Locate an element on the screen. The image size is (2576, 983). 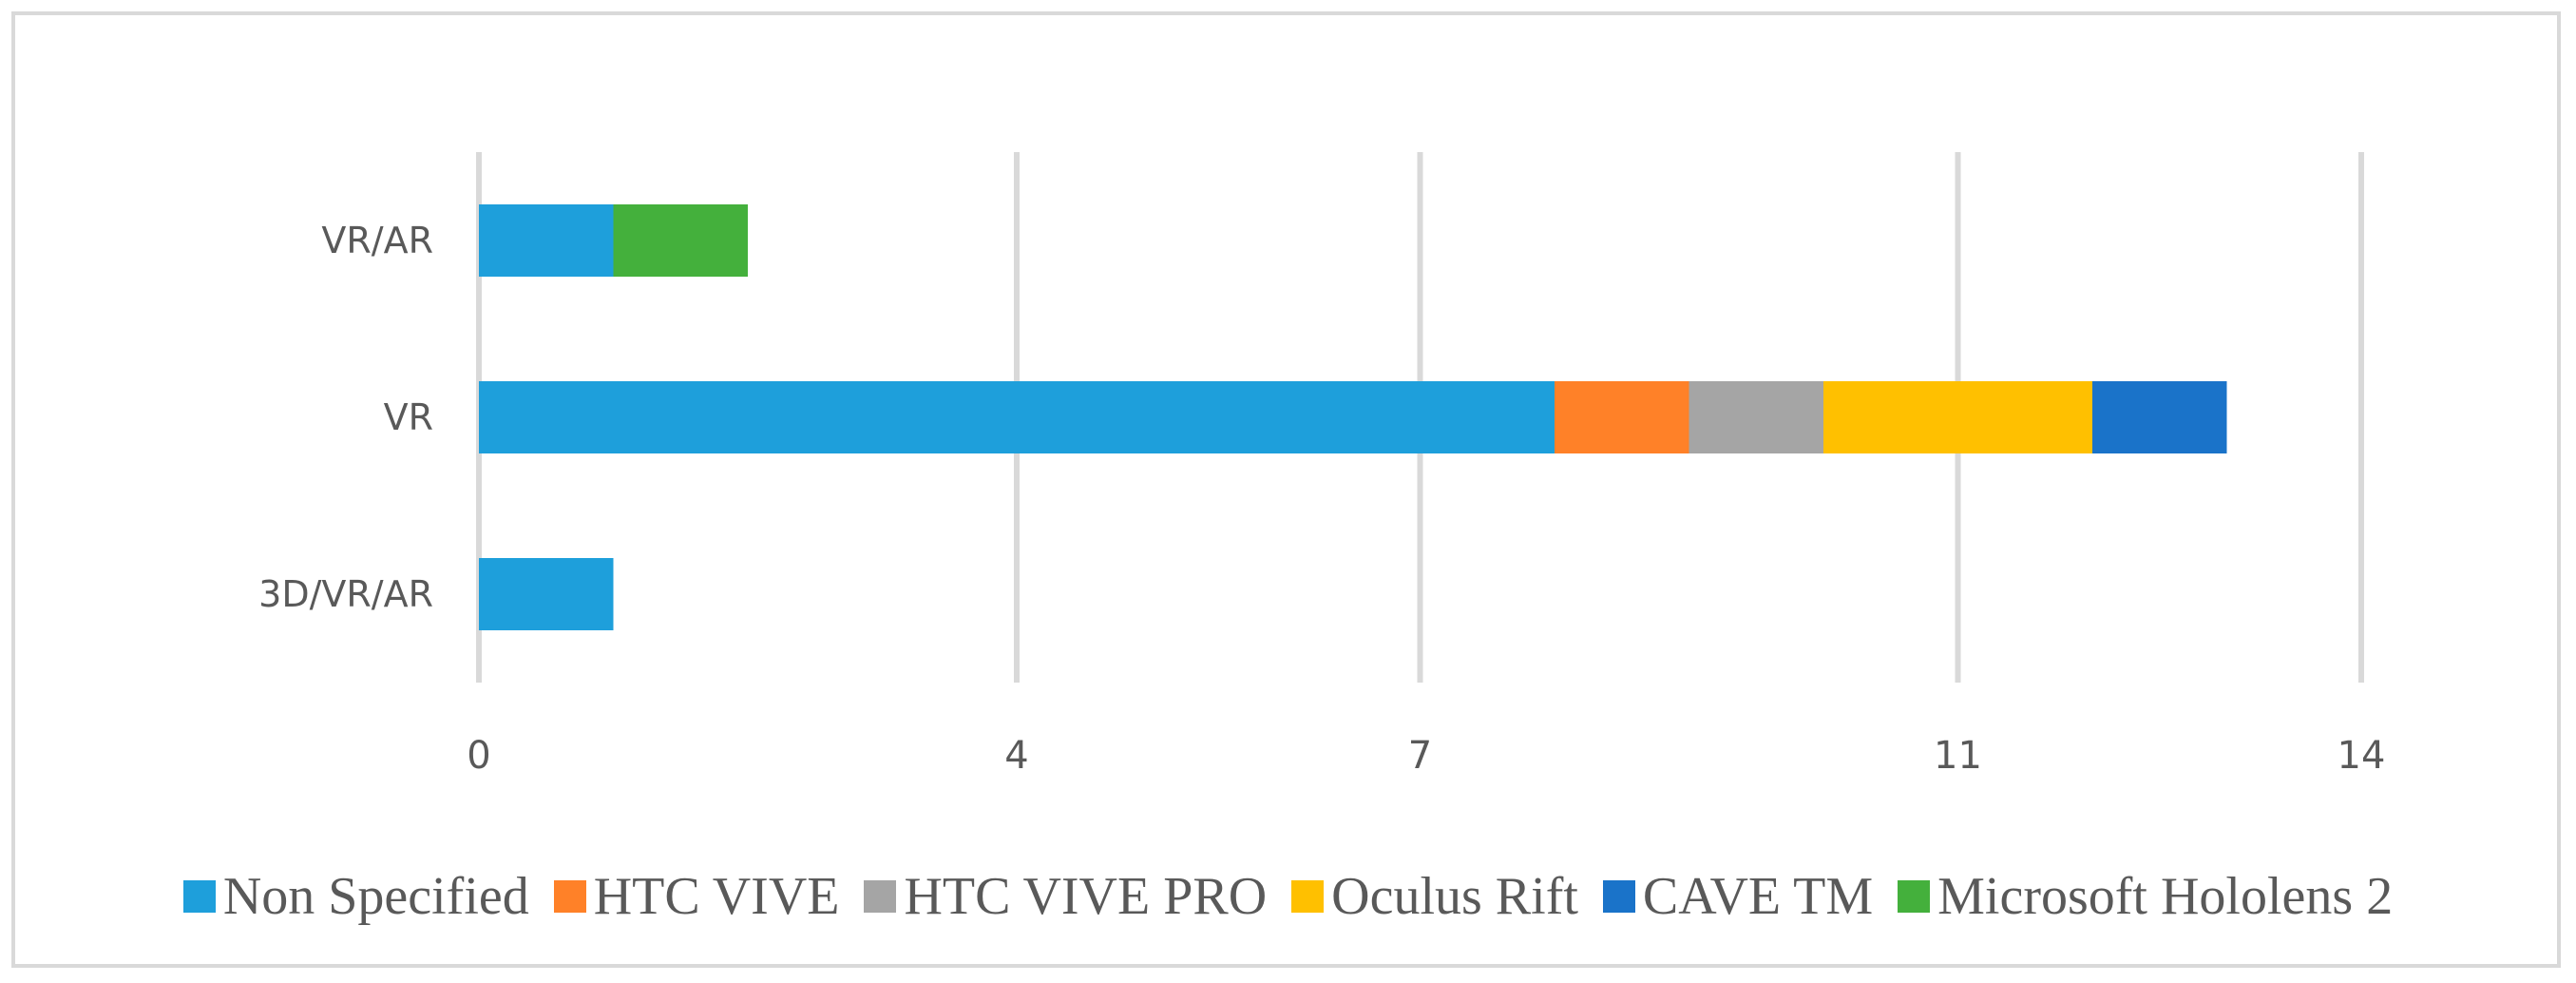
legend-item: CAVE TM is located at coordinates (1738, 896).